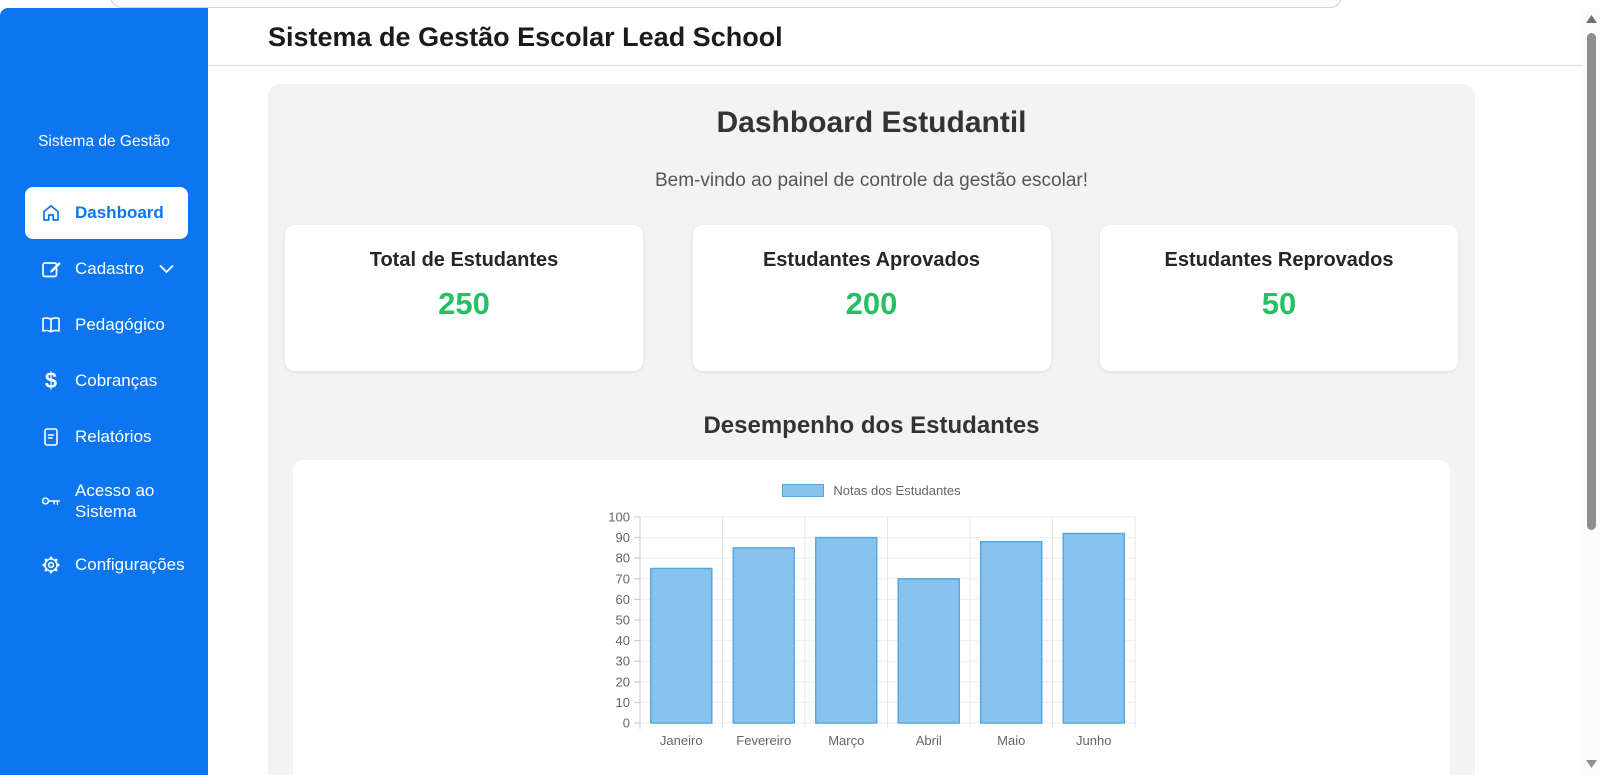 The height and width of the screenshot is (775, 1600). What do you see at coordinates (109, 269) in the screenshot?
I see `sidebar-item-label: Cadastro` at bounding box center [109, 269].